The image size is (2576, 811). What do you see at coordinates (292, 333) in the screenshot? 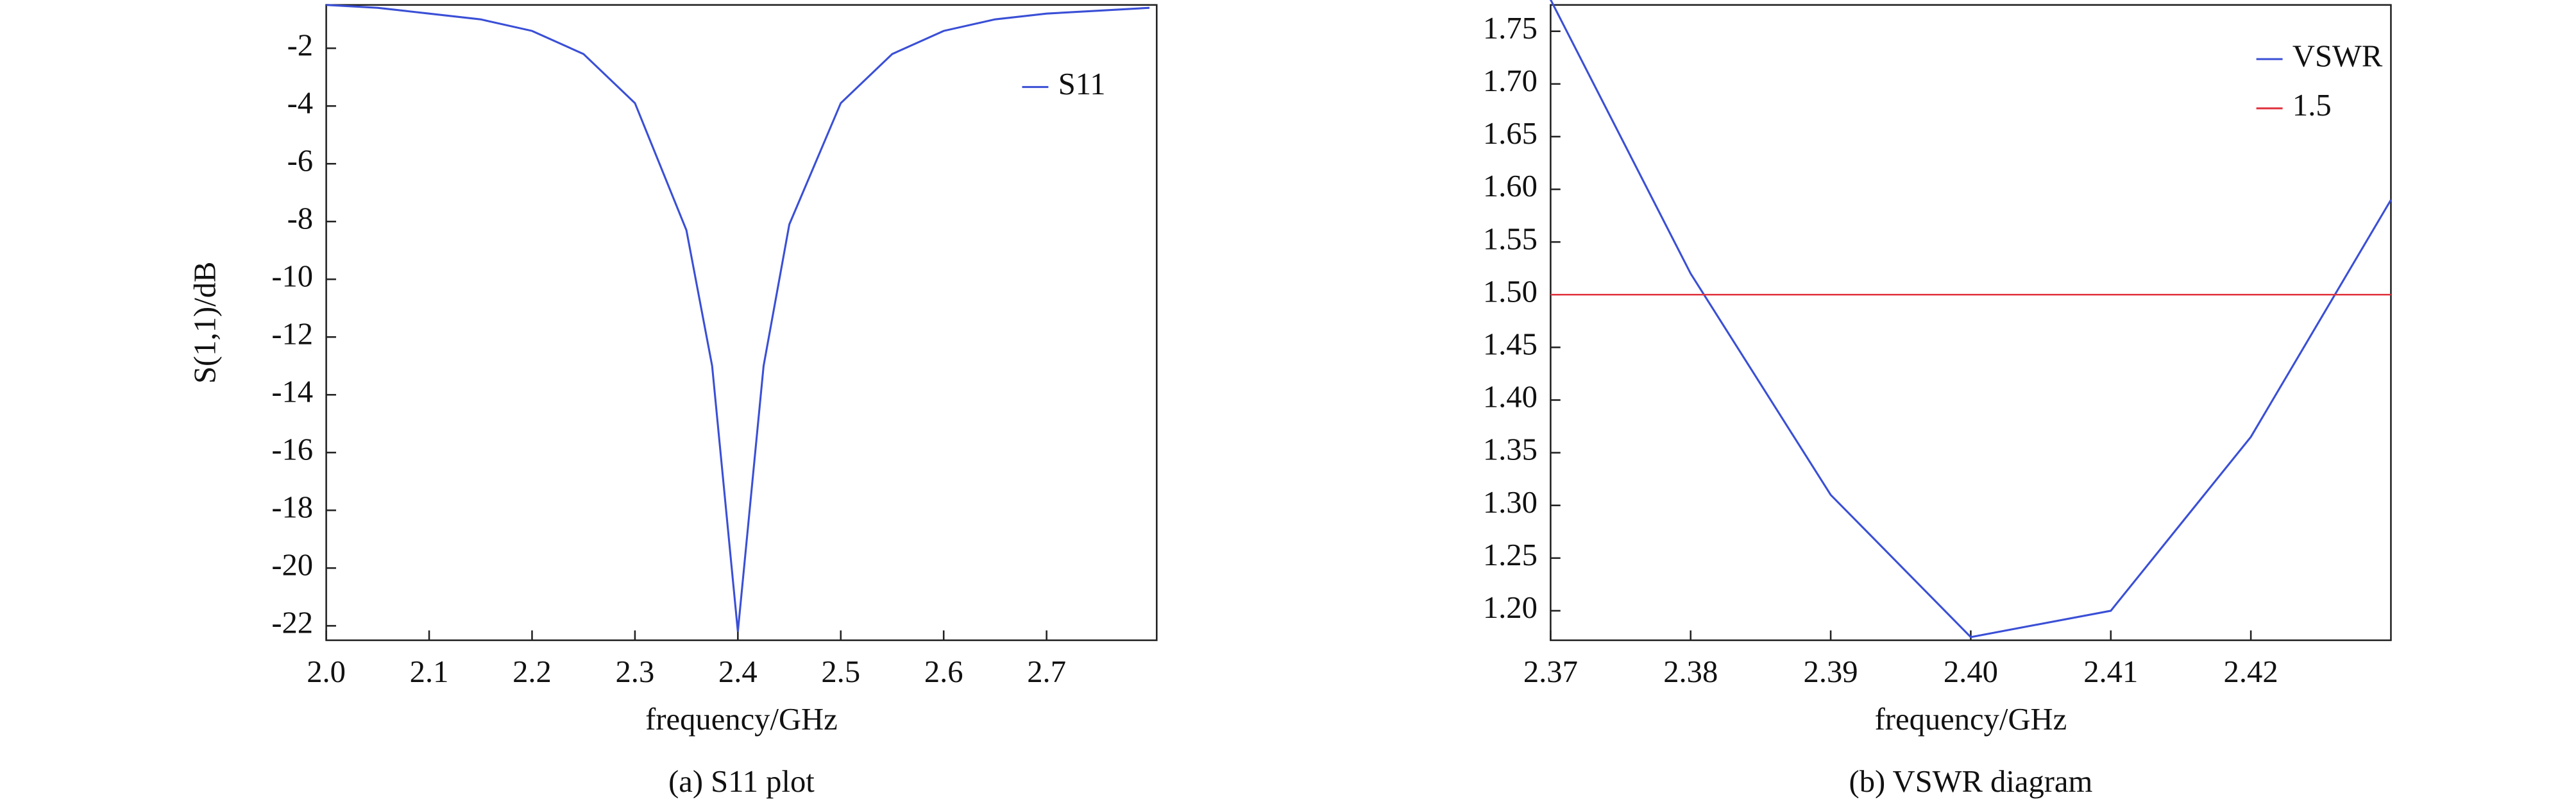
I see `y-tick-label: -12` at bounding box center [292, 333].